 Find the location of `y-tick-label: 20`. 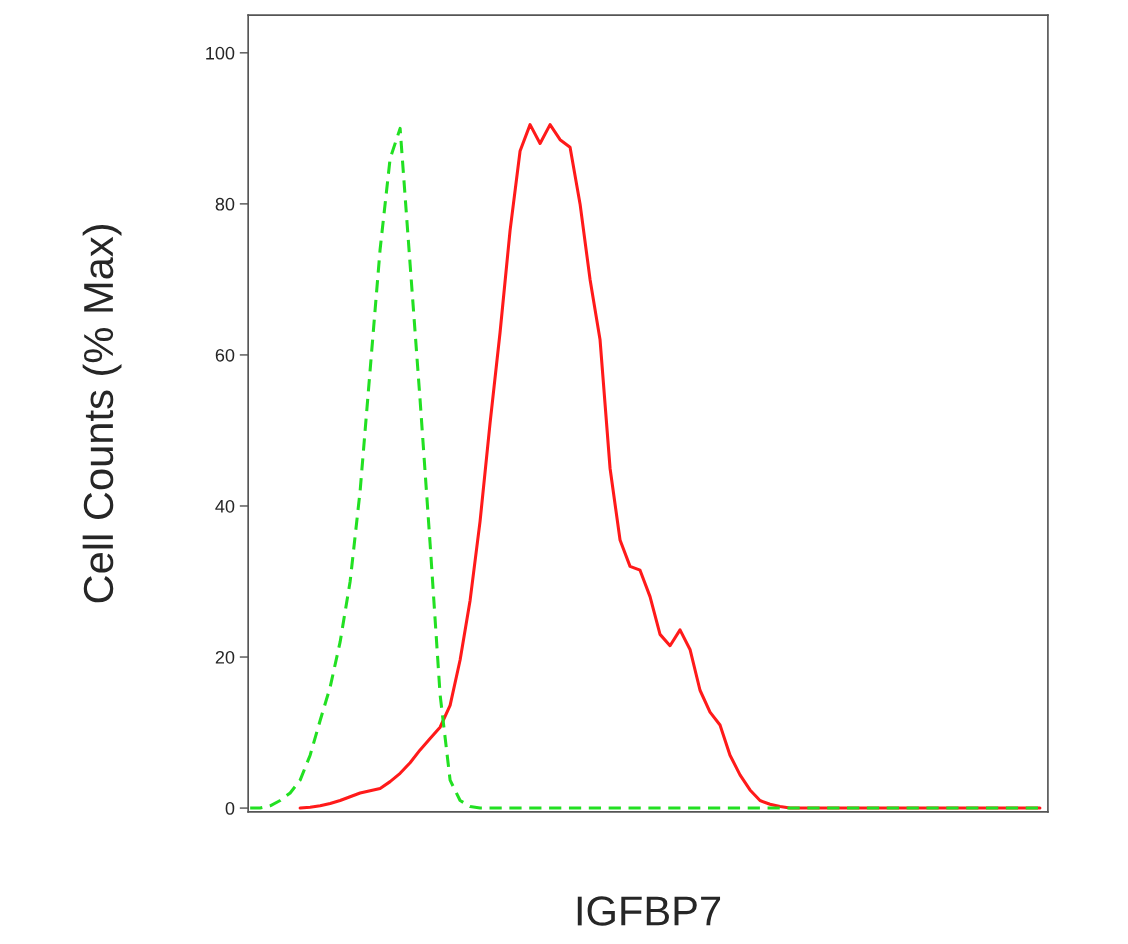

y-tick-label: 20 is located at coordinates (225, 657).